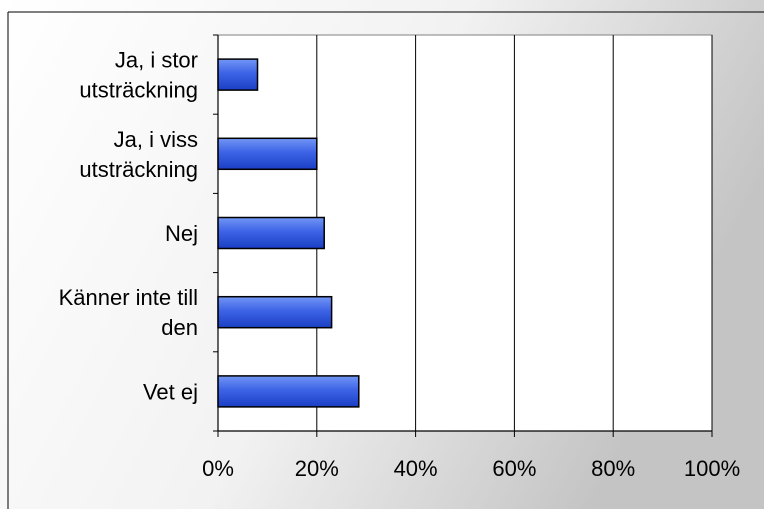  What do you see at coordinates (712, 468) in the screenshot?
I see `x-tick-label: 100%` at bounding box center [712, 468].